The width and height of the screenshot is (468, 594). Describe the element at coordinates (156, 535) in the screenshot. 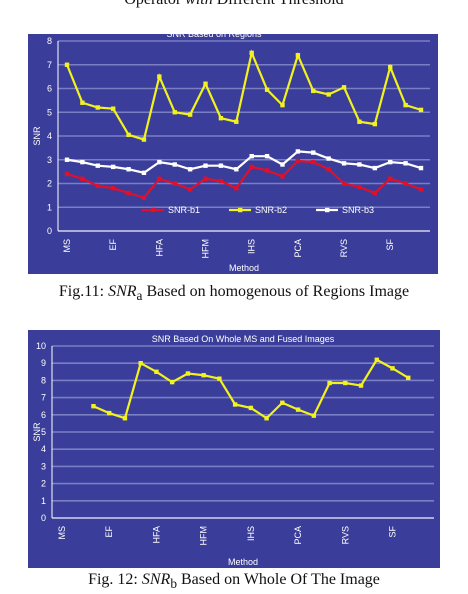

I see `chart-2-xtick-label: HFA` at that location.